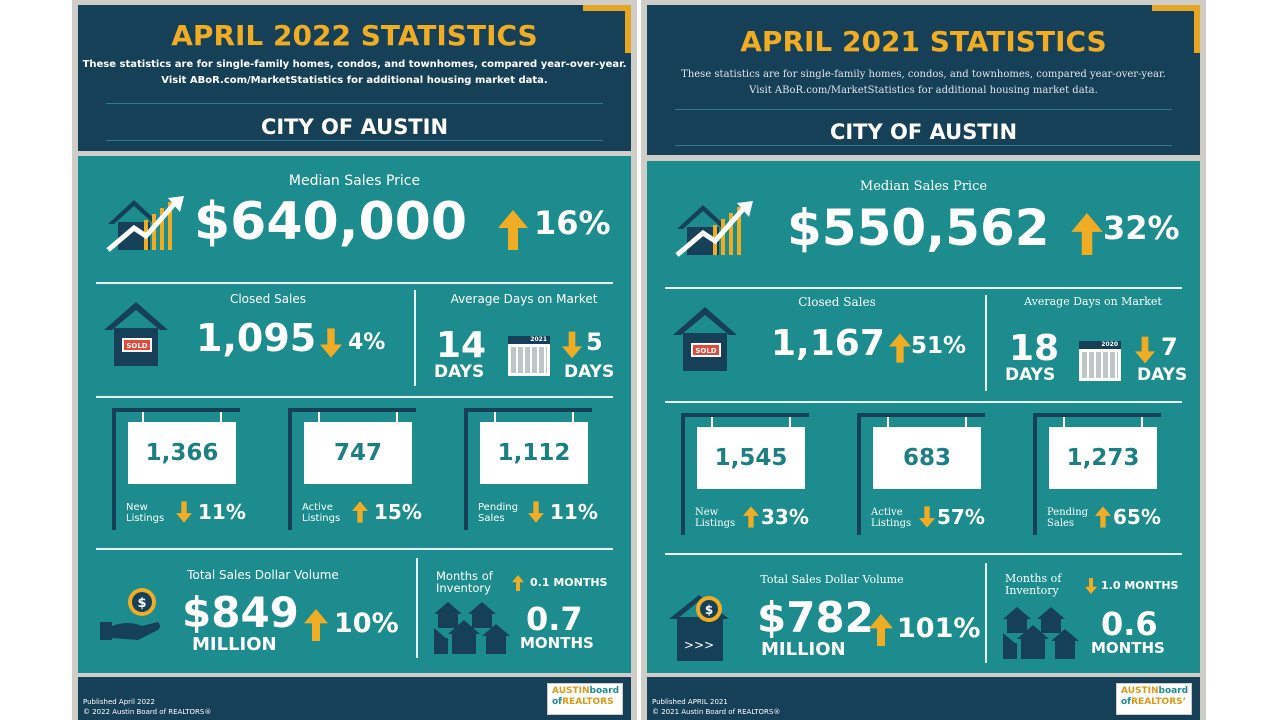  I want to click on active-listings-sign: 683 Active Listings 57%, so click(932, 478).